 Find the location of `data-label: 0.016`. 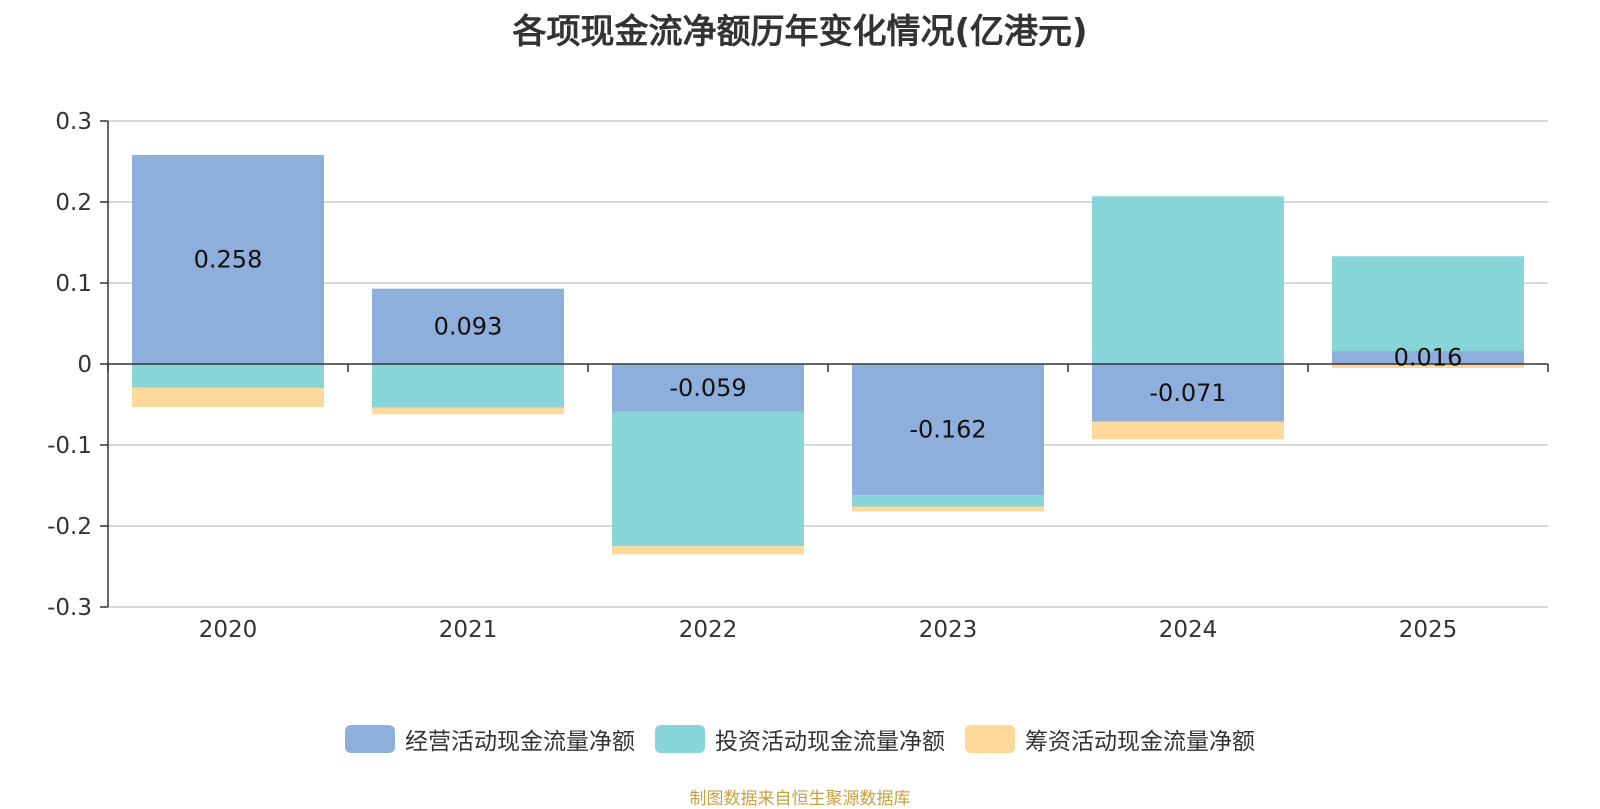

data-label: 0.016 is located at coordinates (1428, 358).